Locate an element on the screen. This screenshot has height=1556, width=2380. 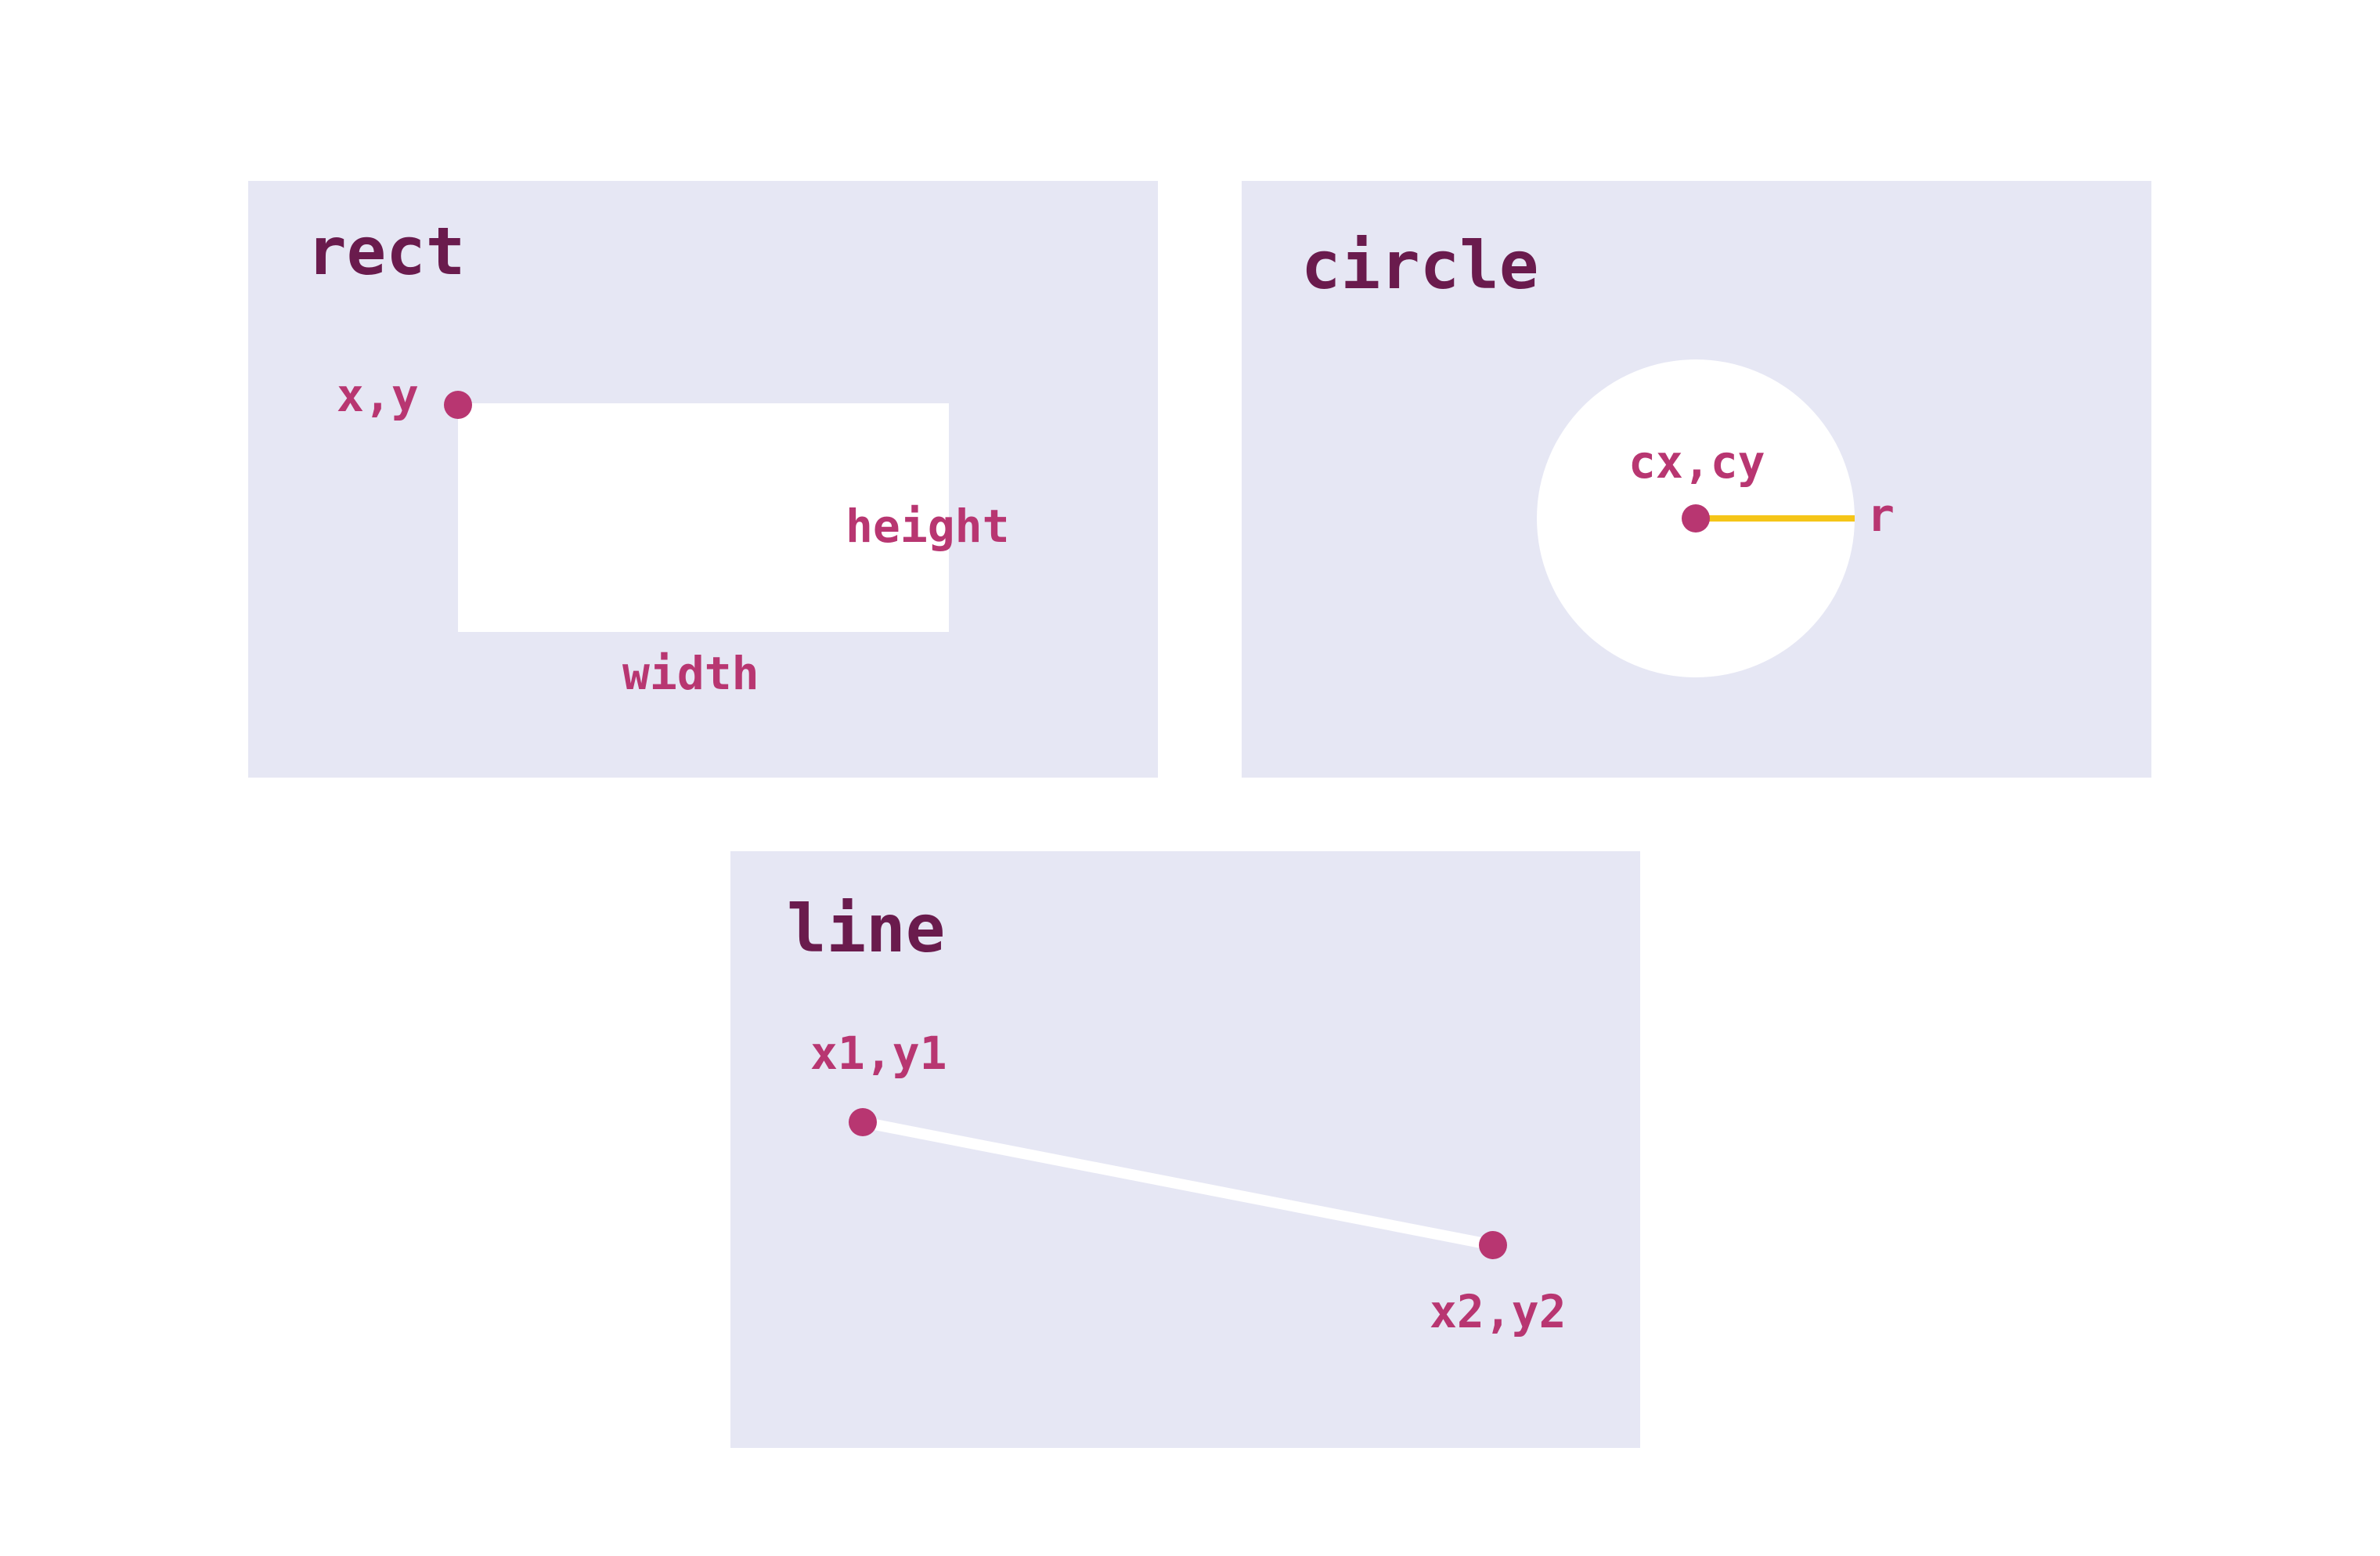
line-end-label: x2,y2 is located at coordinates (1498, 1311).